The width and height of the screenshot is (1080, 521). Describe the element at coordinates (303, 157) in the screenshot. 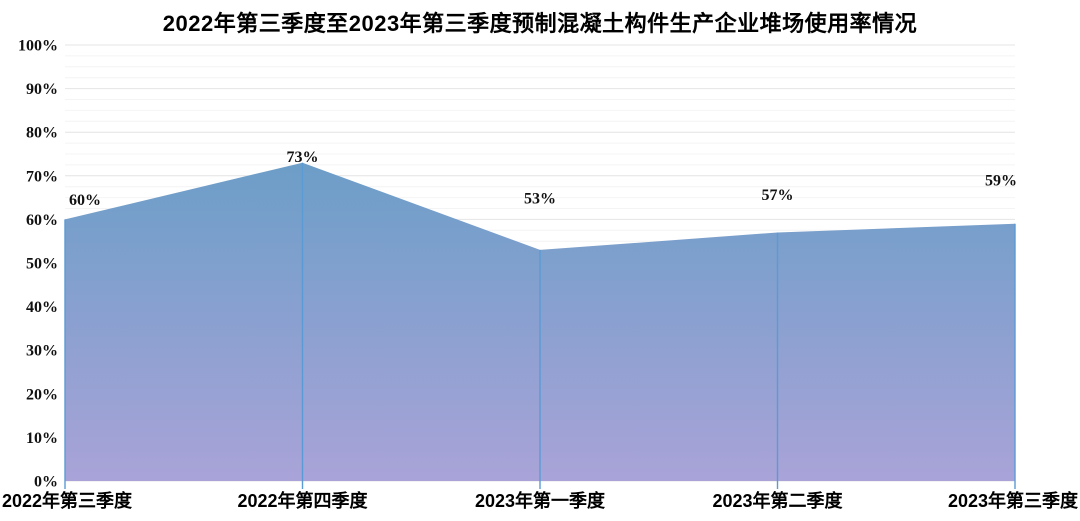

I see `data-label: 73%` at that location.